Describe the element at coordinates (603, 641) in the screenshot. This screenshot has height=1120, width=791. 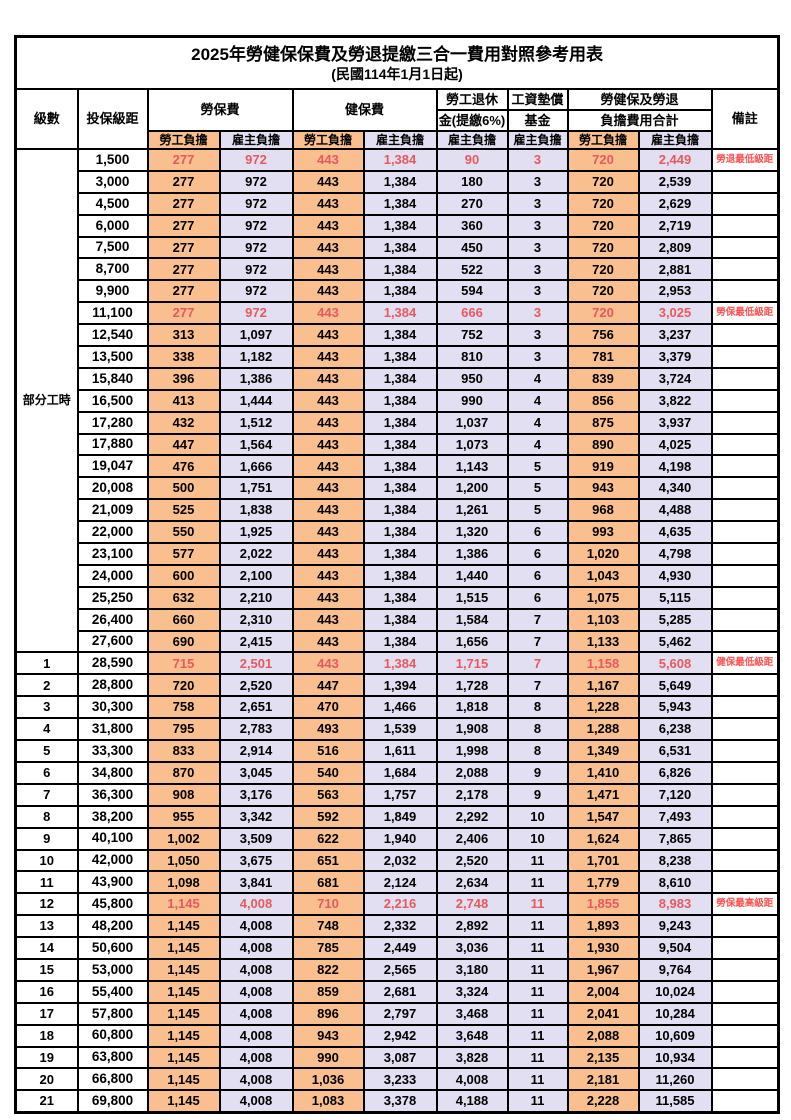
I see `cell-total_emp: 1,133` at that location.